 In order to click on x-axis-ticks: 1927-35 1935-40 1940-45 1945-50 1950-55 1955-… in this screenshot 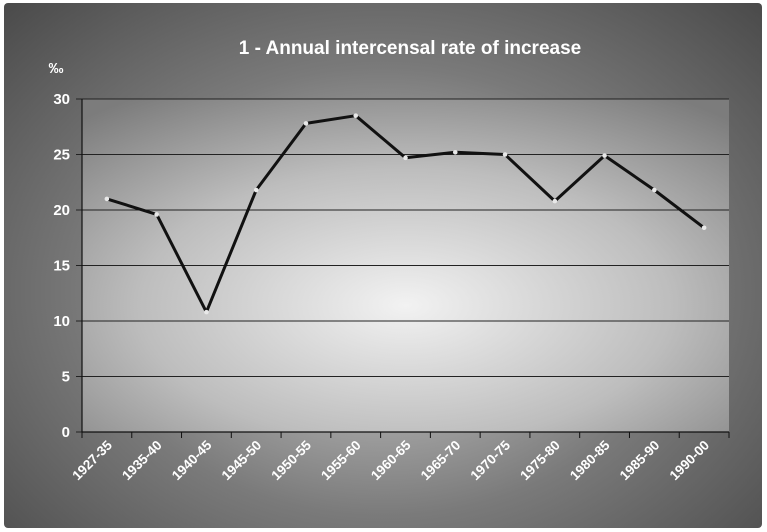, I will do `click(399, 458)`.